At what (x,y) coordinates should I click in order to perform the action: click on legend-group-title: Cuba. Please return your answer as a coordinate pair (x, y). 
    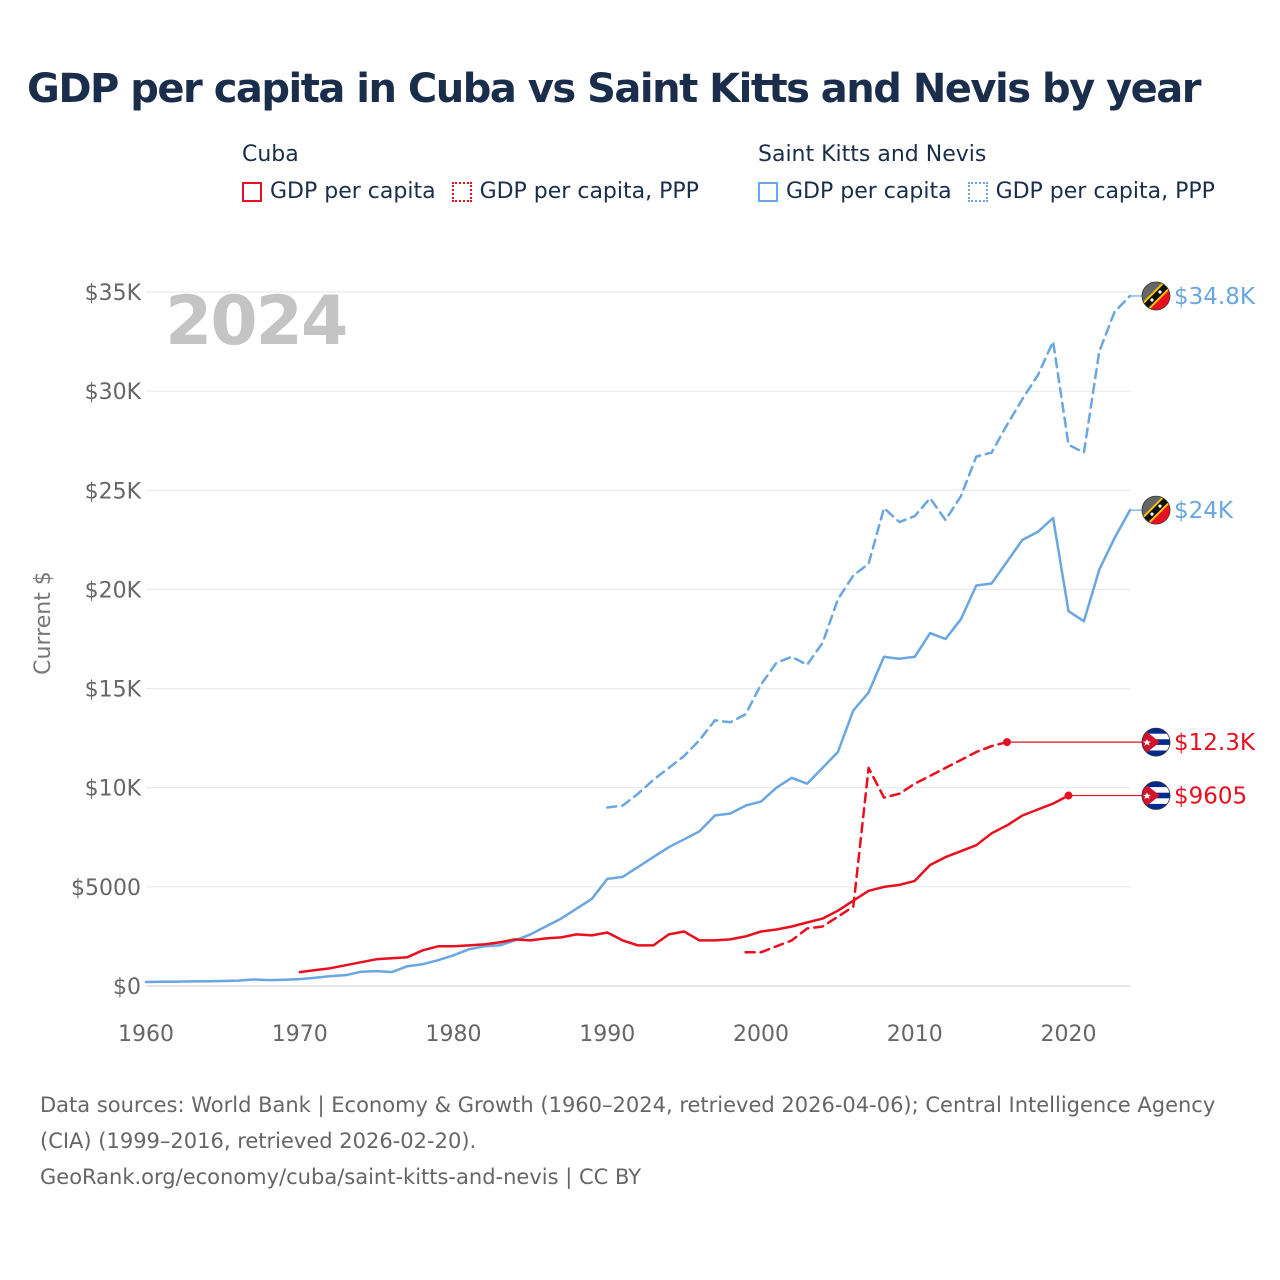
    Looking at the image, I should click on (270, 154).